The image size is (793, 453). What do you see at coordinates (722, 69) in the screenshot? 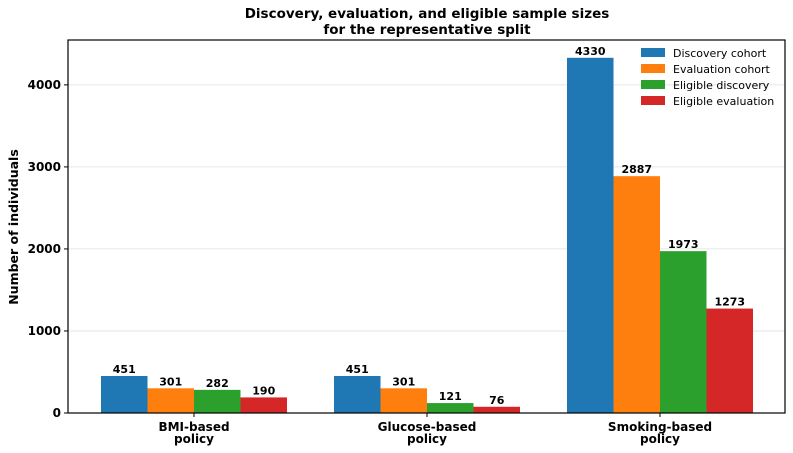
I see `legend-label: Evaluation cohort` at bounding box center [722, 69].